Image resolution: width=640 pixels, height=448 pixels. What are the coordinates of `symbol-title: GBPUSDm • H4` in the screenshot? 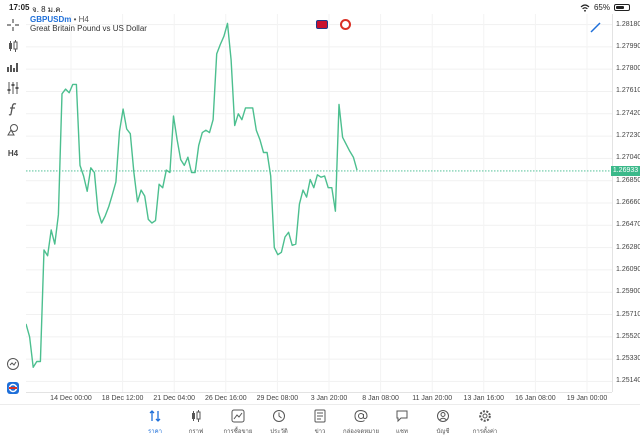 It's located at (59, 19).